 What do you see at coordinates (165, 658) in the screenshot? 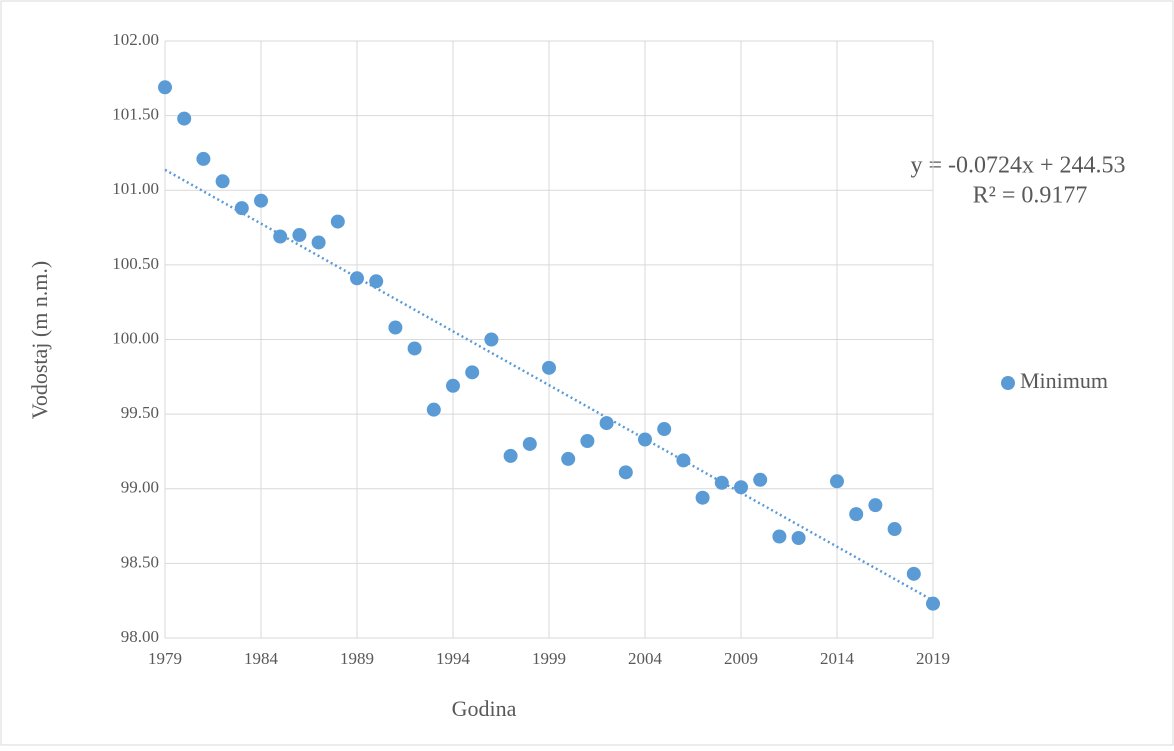
I see `x-tick-label: 1979` at bounding box center [165, 658].